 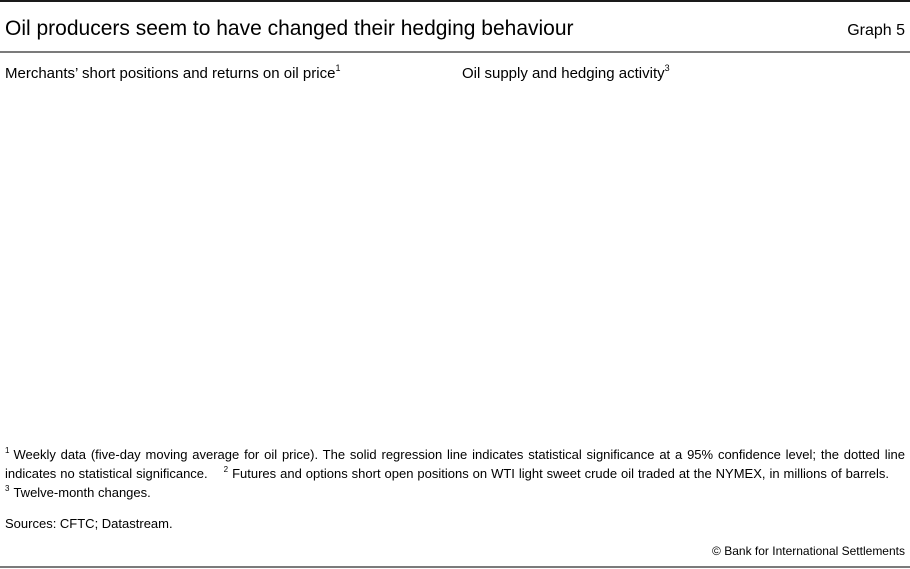 What do you see at coordinates (7, 450) in the screenshot?
I see `footnote-1-mark: 1` at bounding box center [7, 450].